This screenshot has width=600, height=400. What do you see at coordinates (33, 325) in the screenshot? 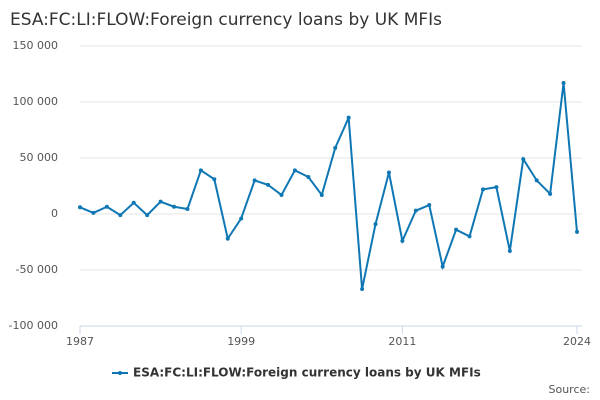
I see `y-tick-label: -100 000` at bounding box center [33, 325].